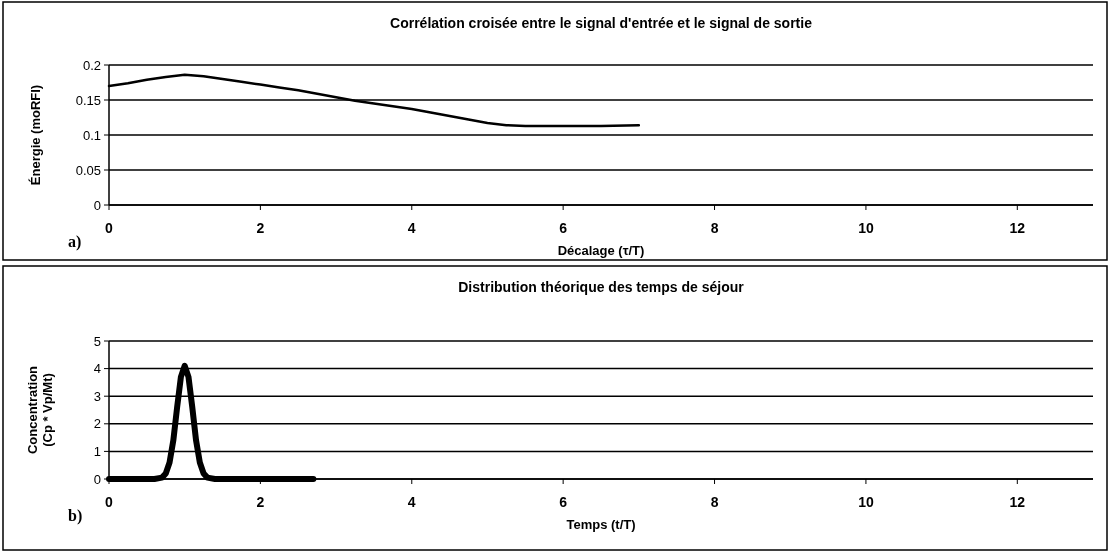 This screenshot has width=1111, height=554. I want to click on y-tick-label: 2, so click(97, 424).